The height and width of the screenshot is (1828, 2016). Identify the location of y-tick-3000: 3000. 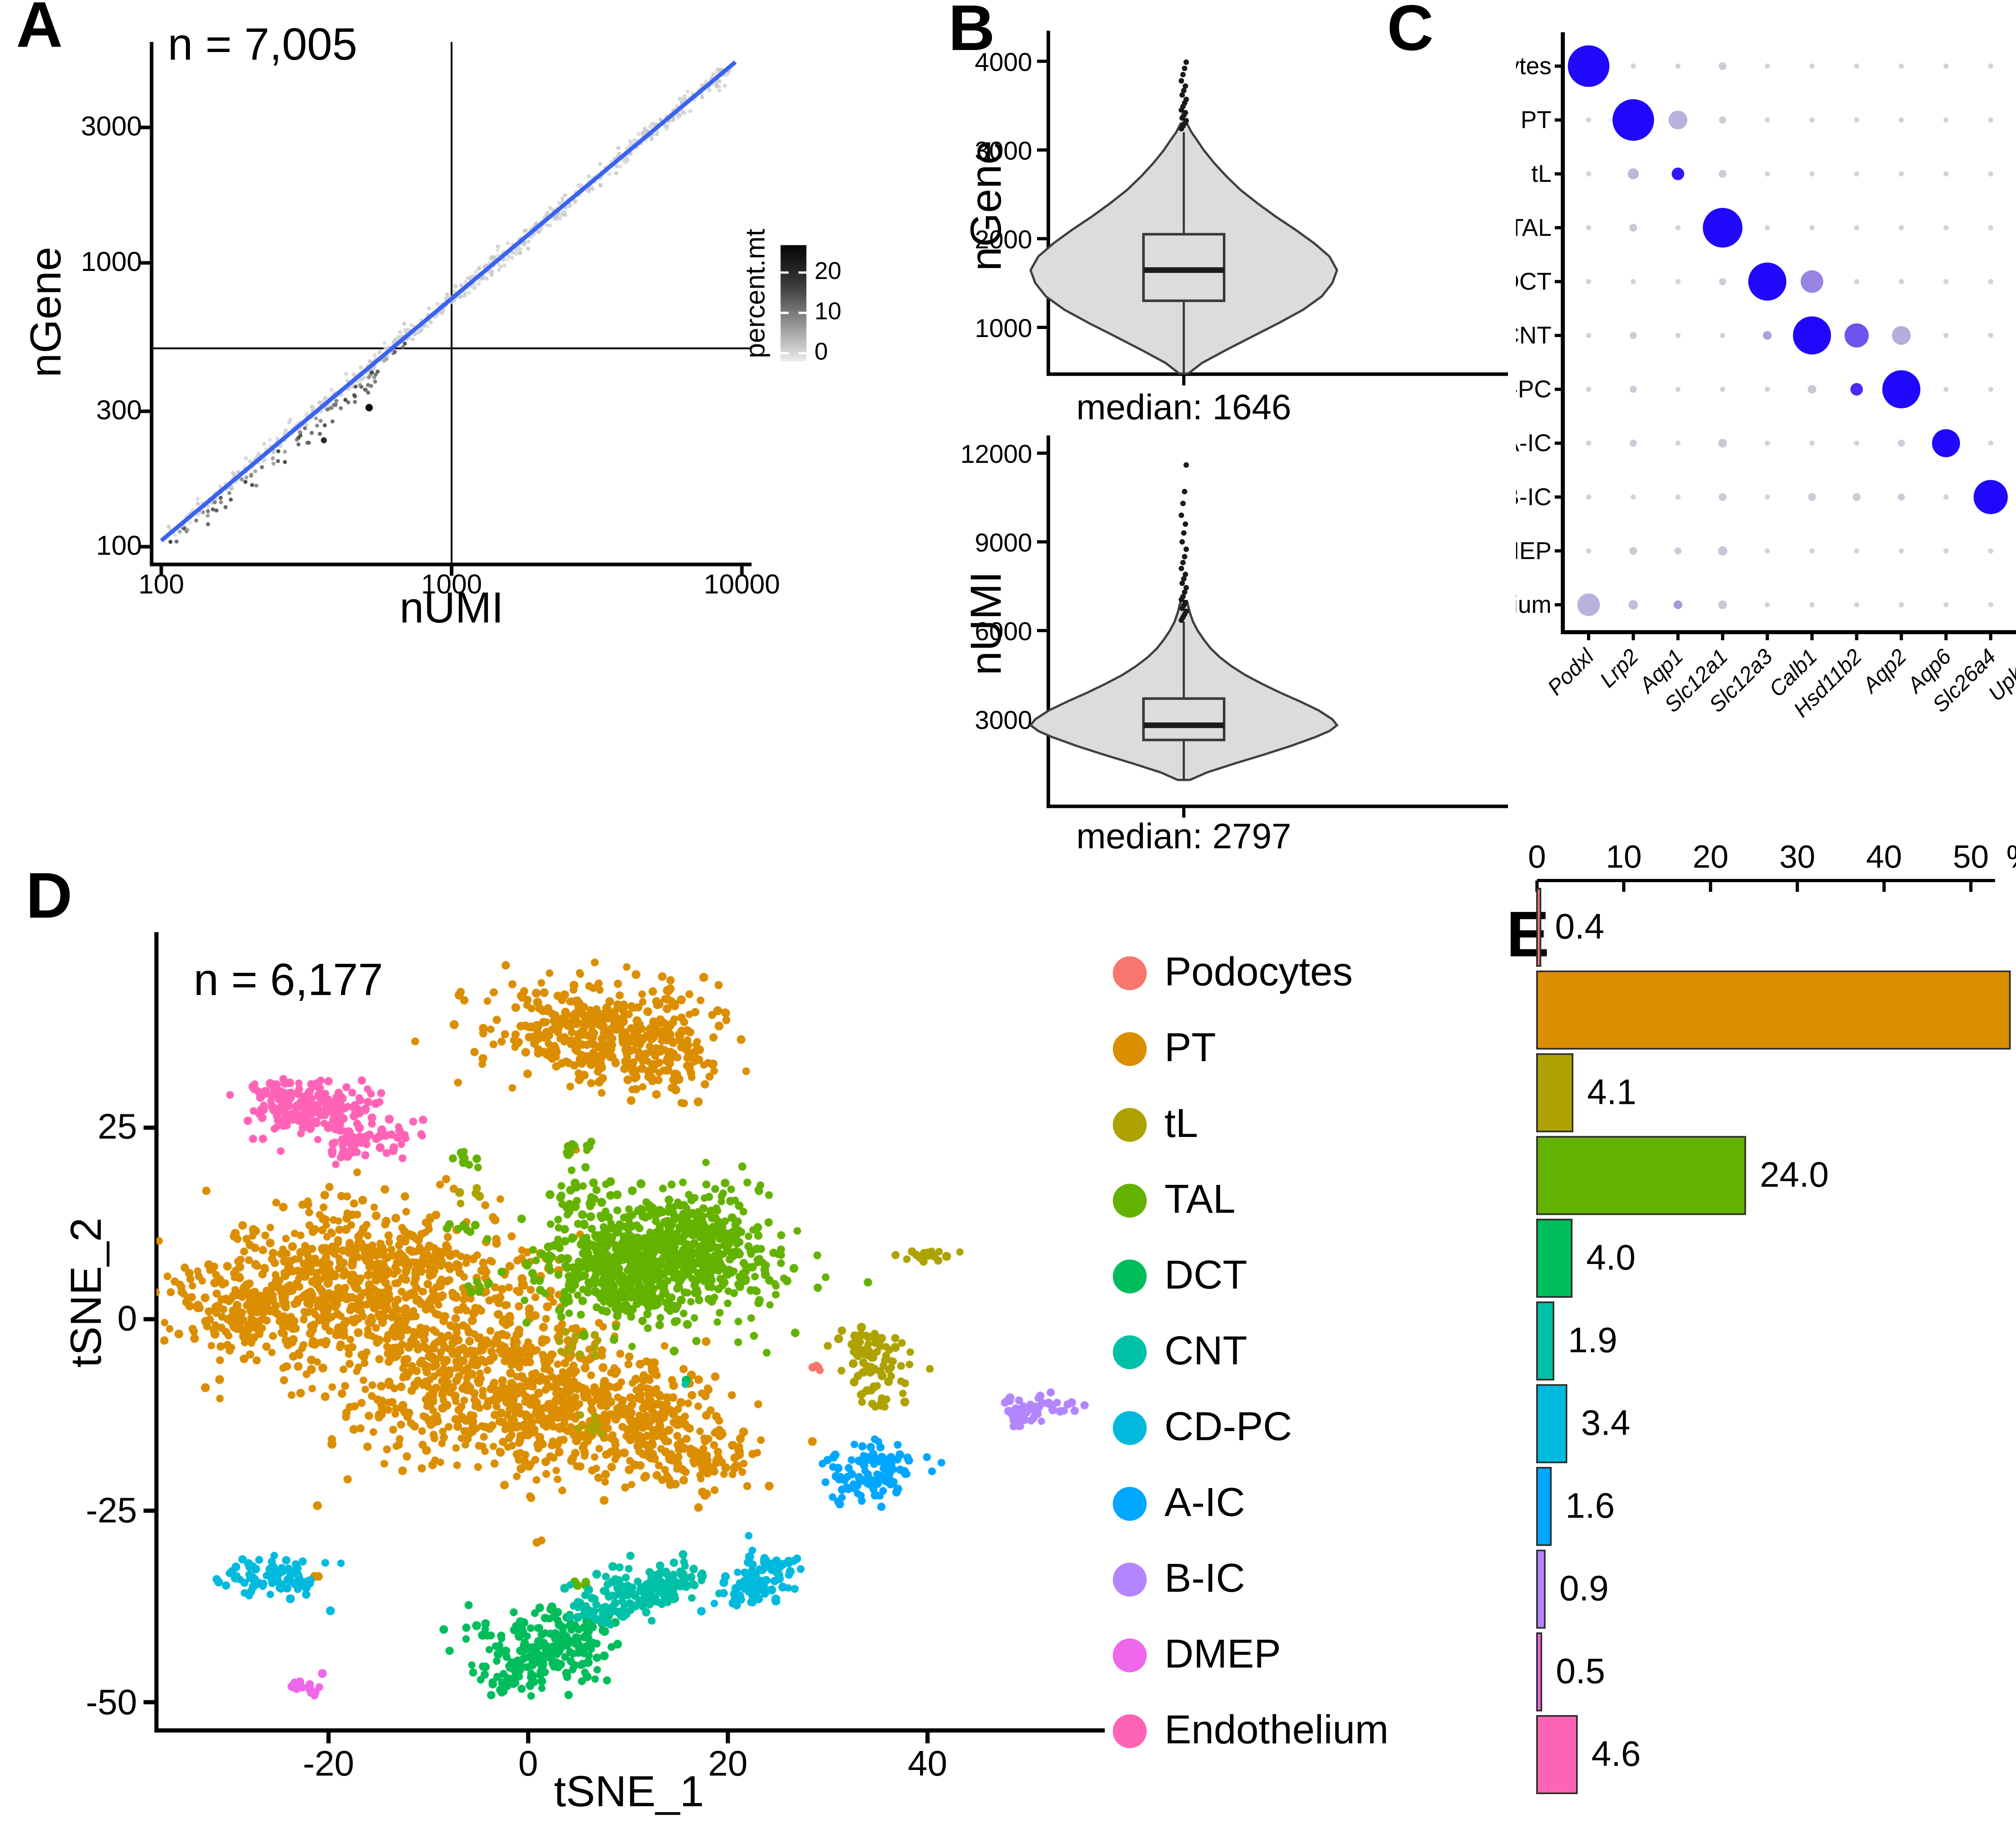
(112, 126).